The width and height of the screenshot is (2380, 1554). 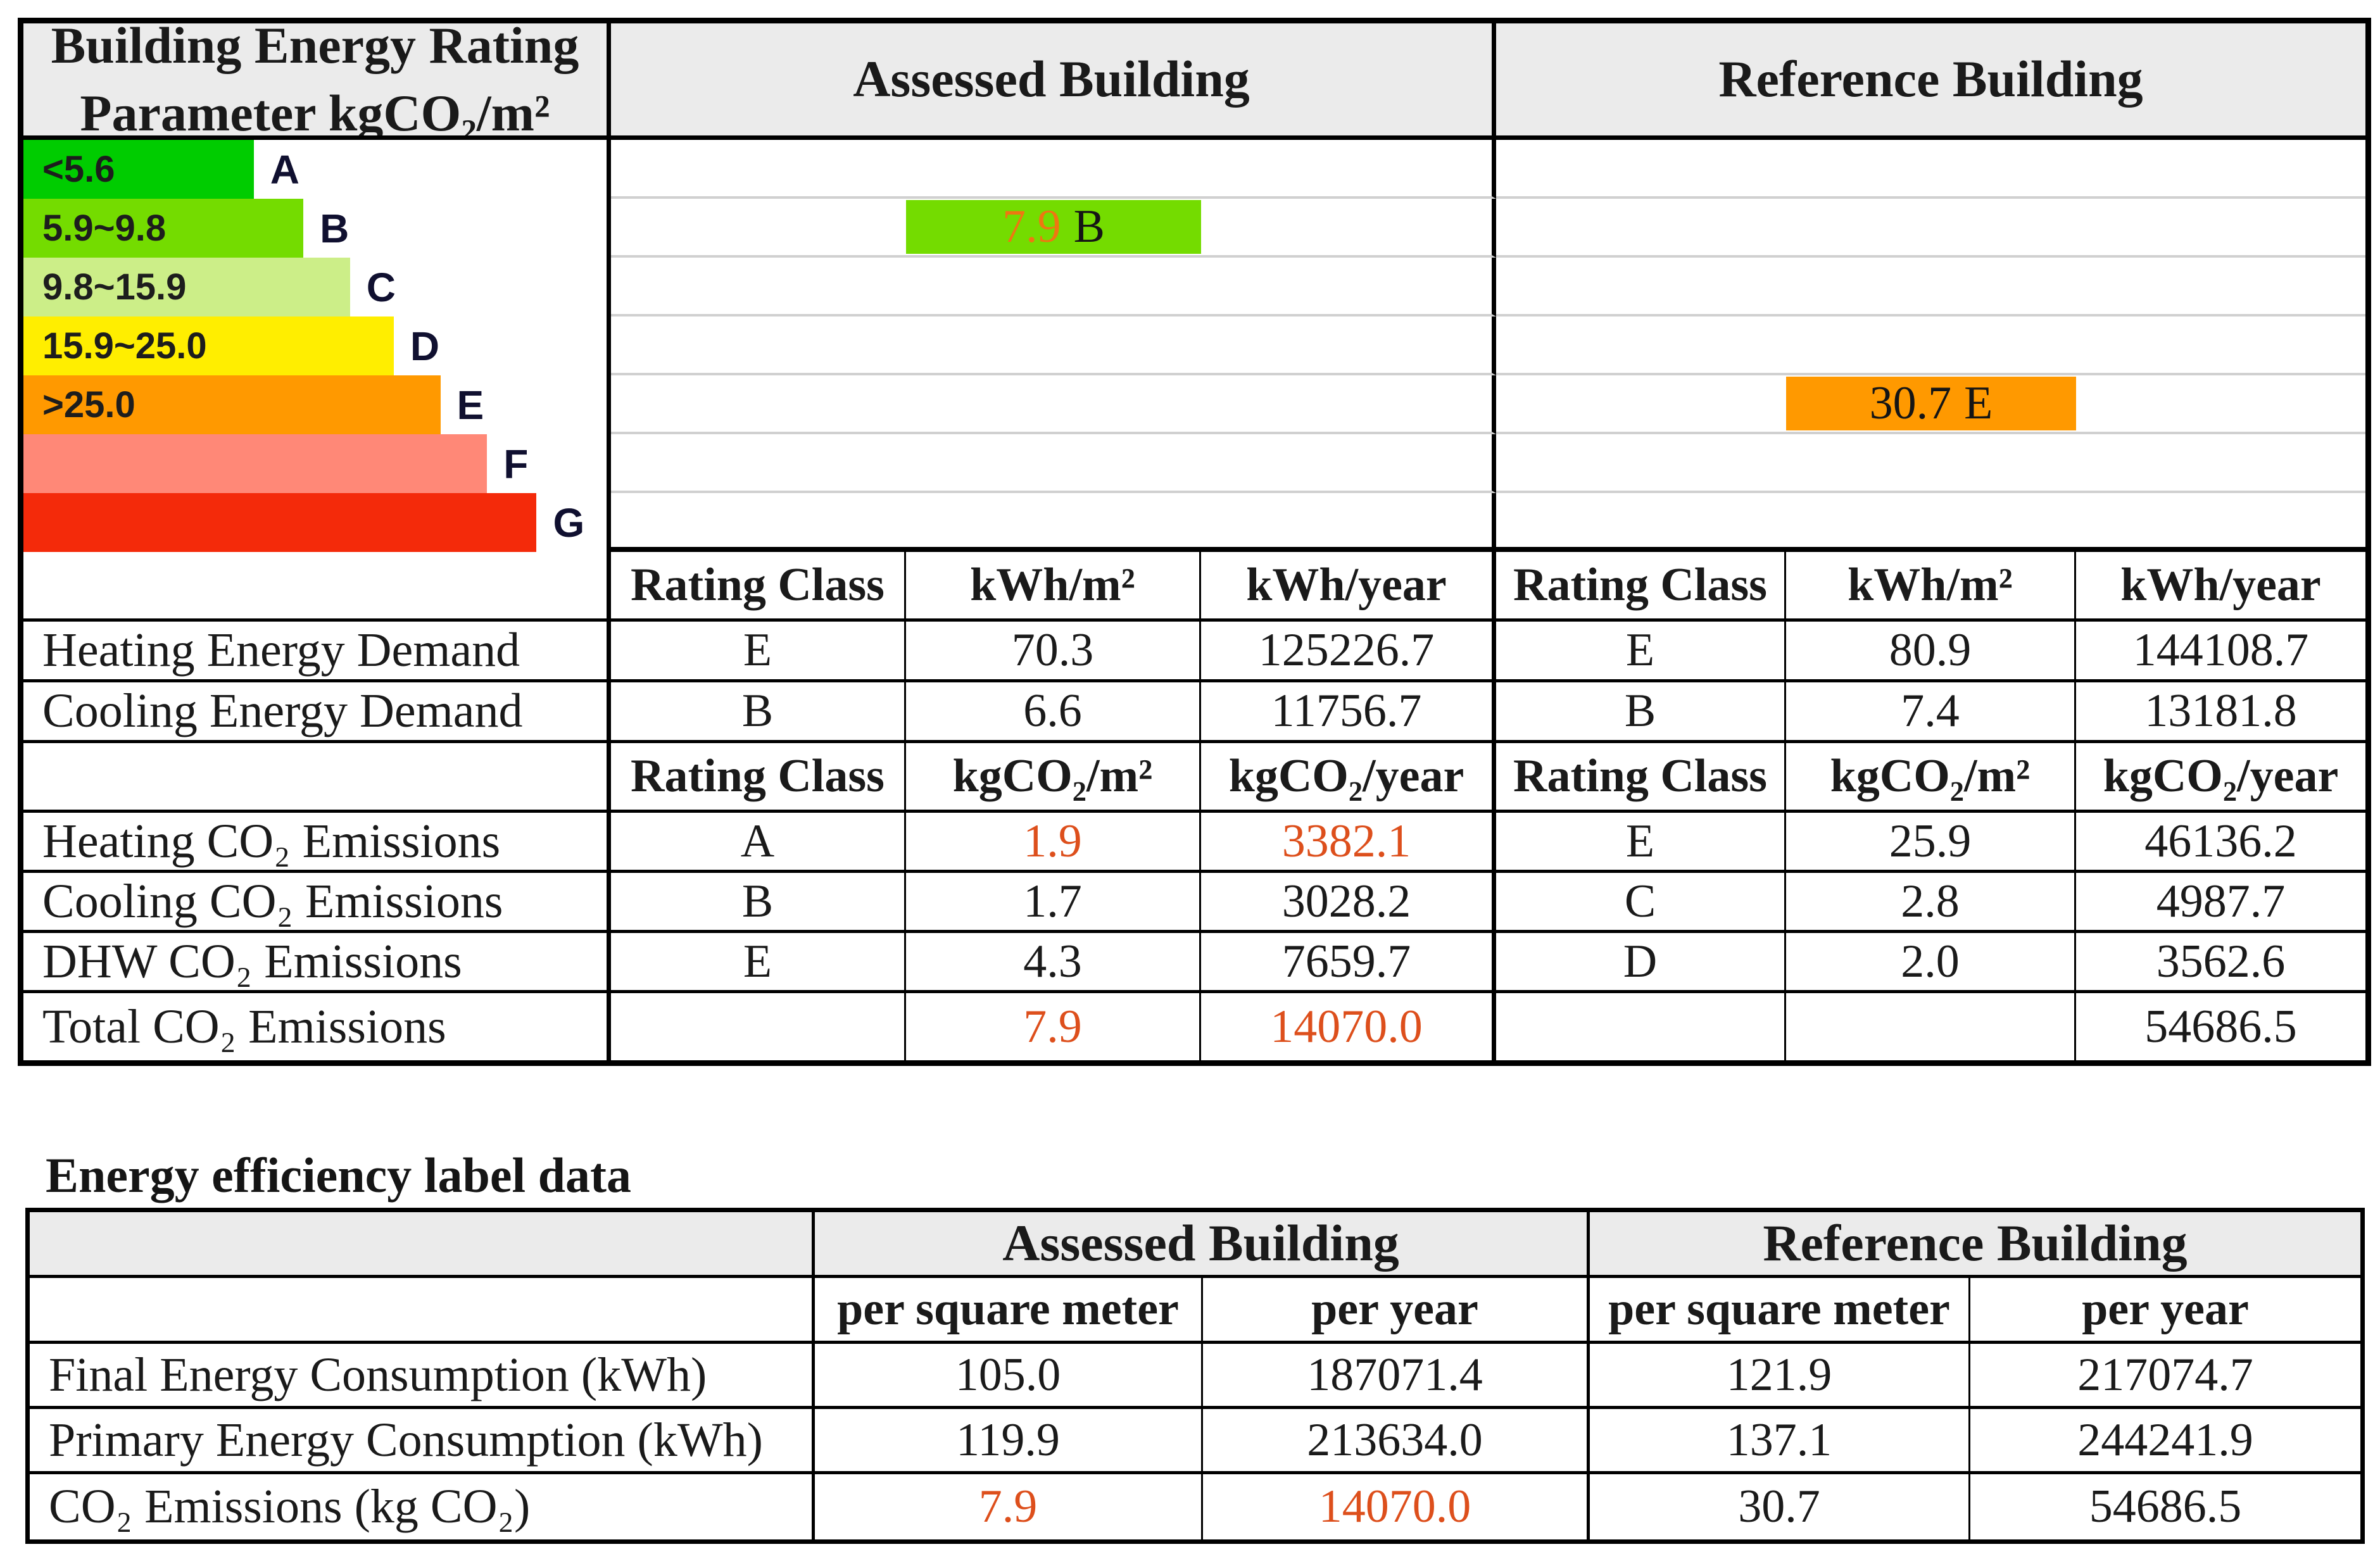 I want to click on rating-parameter-header-line1: Building Energy Rating, so click(x=315, y=48).